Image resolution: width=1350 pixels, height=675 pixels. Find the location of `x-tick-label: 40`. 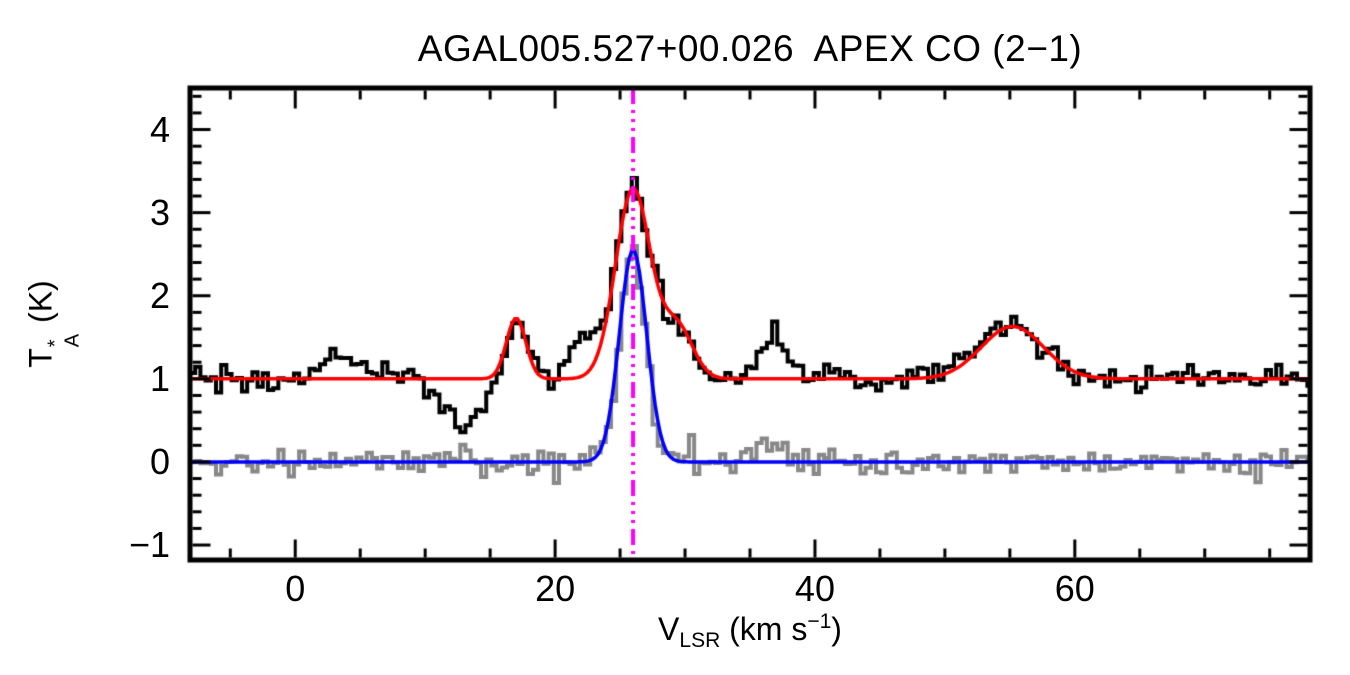

x-tick-label: 40 is located at coordinates (814, 588).